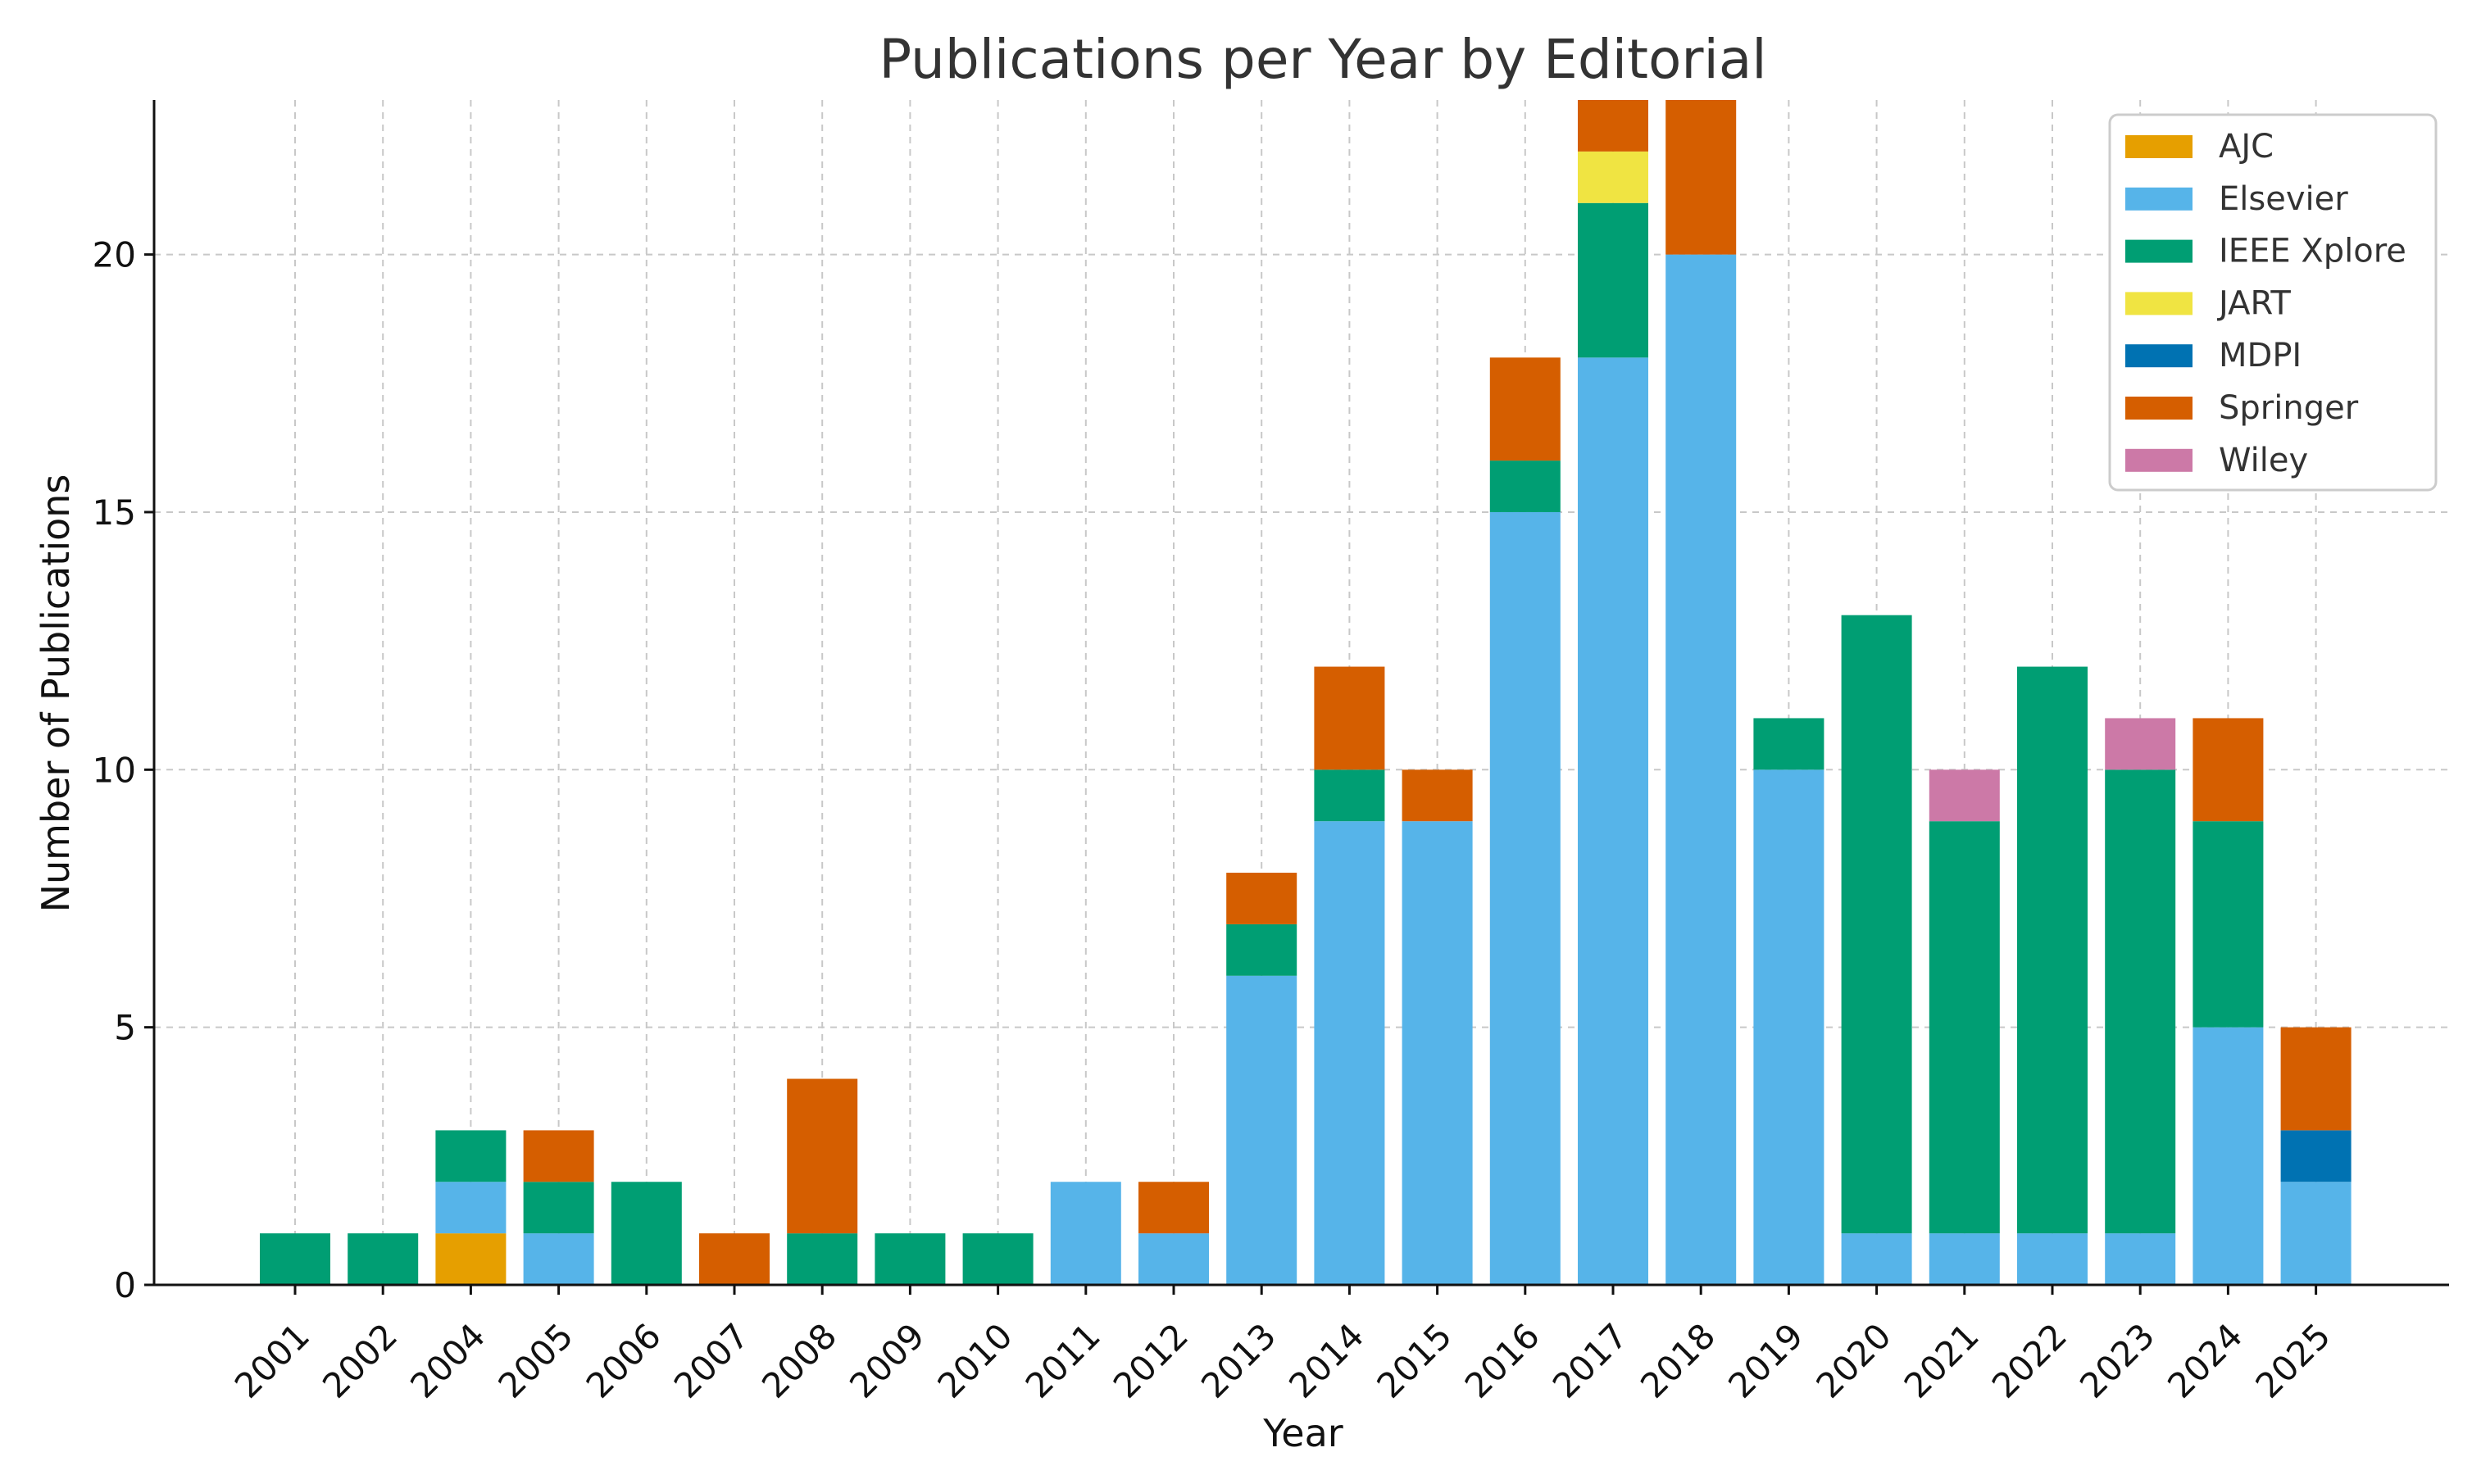 The image size is (2472, 1484). What do you see at coordinates (360, 1360) in the screenshot?
I see `x-tick-label-2002: 2002` at bounding box center [360, 1360].